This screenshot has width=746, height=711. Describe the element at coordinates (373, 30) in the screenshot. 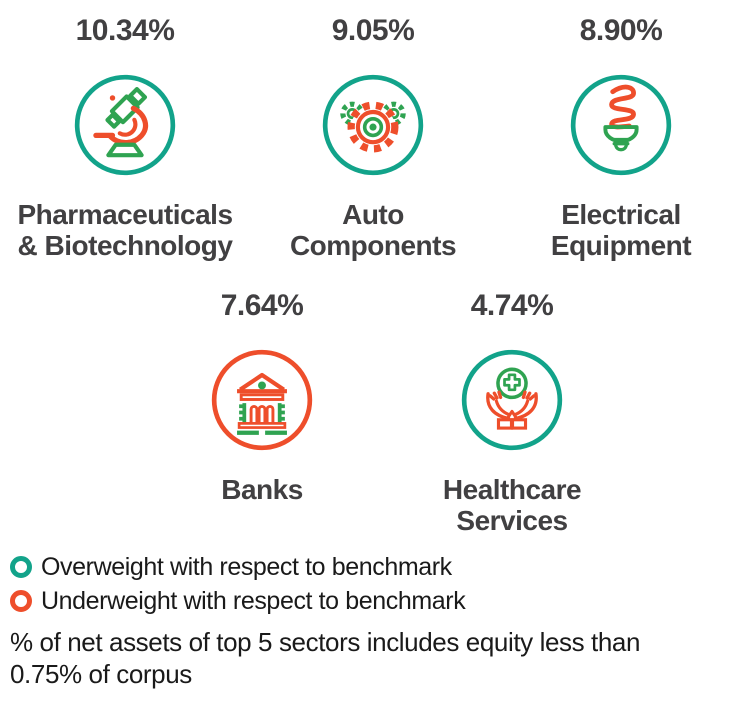

I see `sector-percentage: 9.05%` at that location.